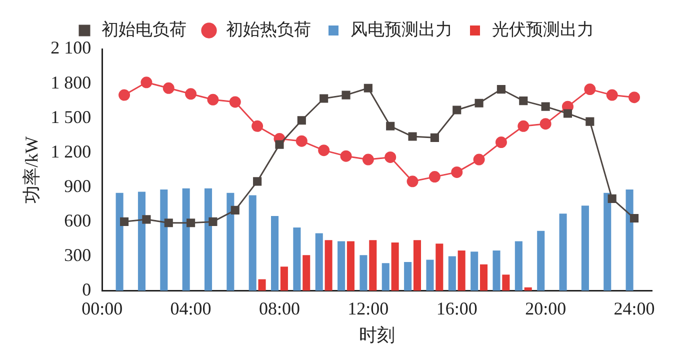 The width and height of the screenshot is (700, 357). What do you see at coordinates (87, 290) in the screenshot?
I see `y-tick-label: 0` at bounding box center [87, 290].